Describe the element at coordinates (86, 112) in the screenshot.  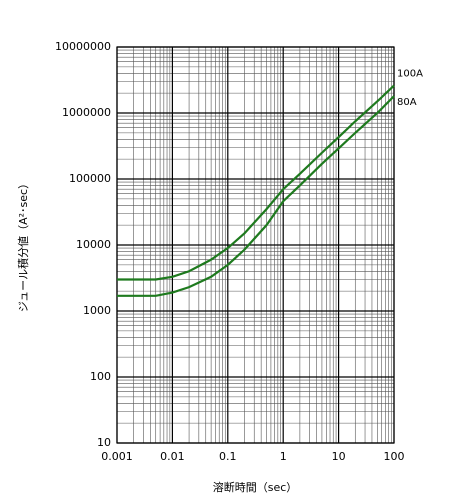
I see `y-tick-label: 1000000` at that location.